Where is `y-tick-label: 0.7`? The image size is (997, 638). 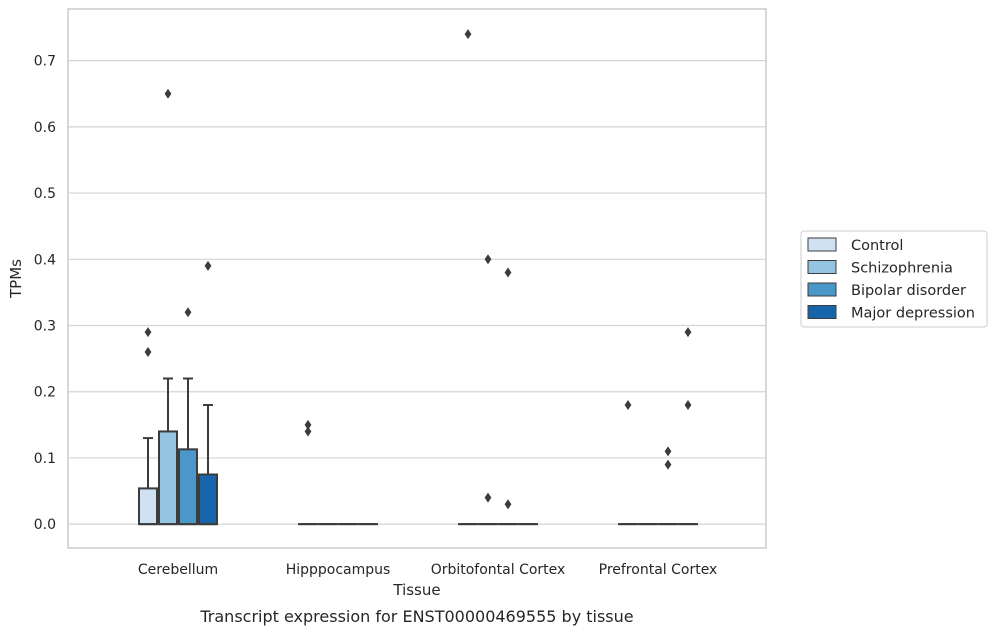 y-tick-label: 0.7 is located at coordinates (45, 62).